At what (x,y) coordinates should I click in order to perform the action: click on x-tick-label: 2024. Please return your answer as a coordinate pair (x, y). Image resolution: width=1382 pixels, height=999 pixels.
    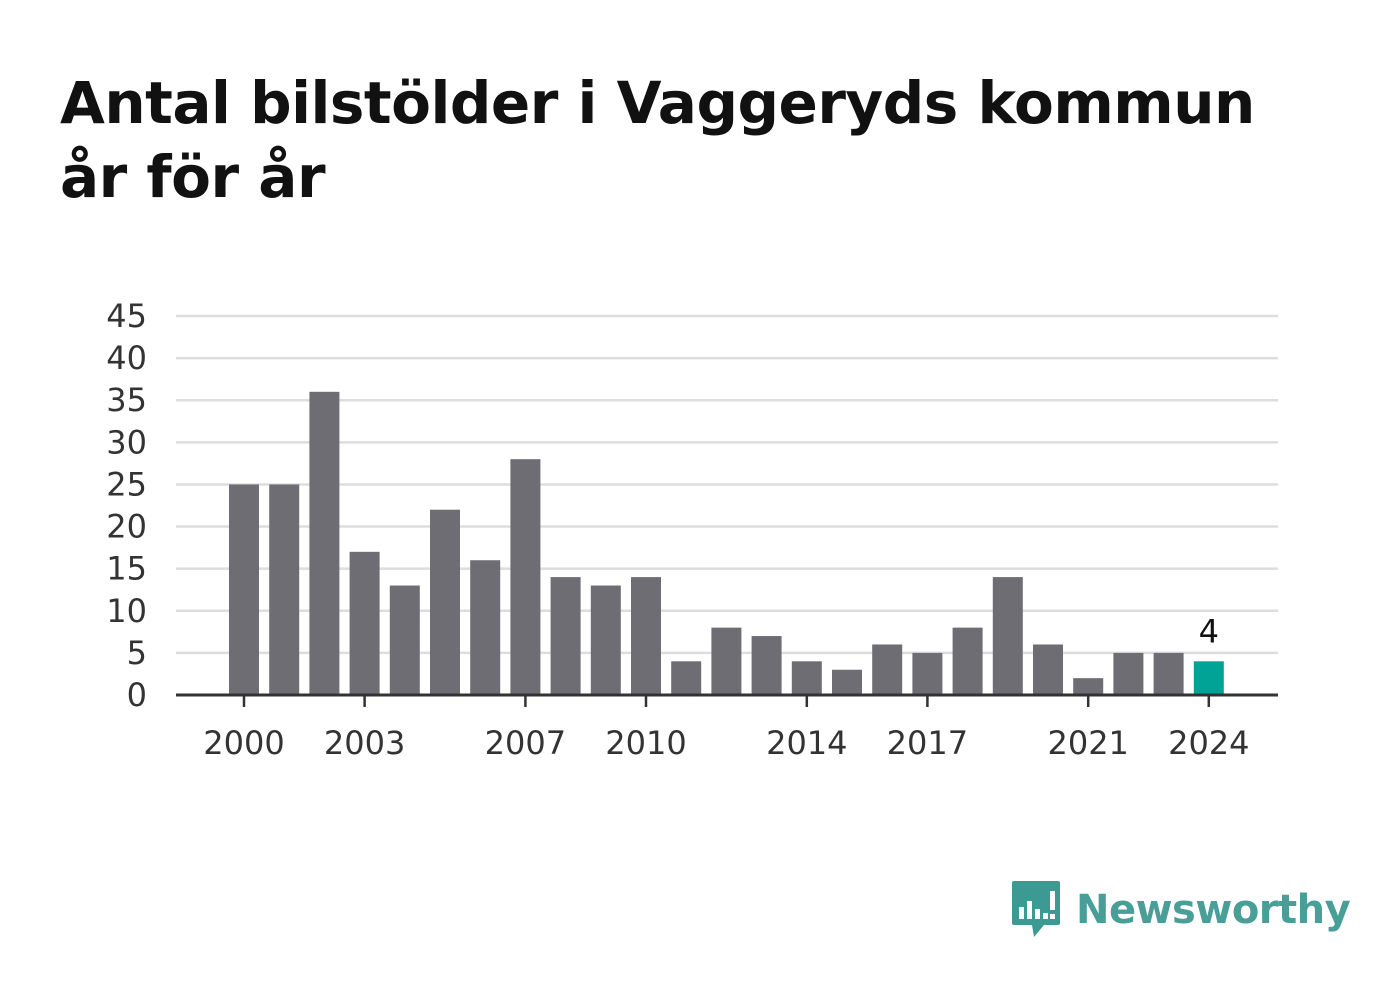
    Looking at the image, I should click on (1208, 743).